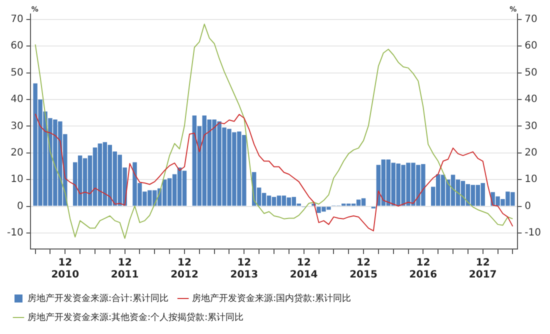 The width and height of the screenshot is (550, 334). Describe the element at coordinates (17, 46) in the screenshot. I see `y-tick-label: 60` at that location.